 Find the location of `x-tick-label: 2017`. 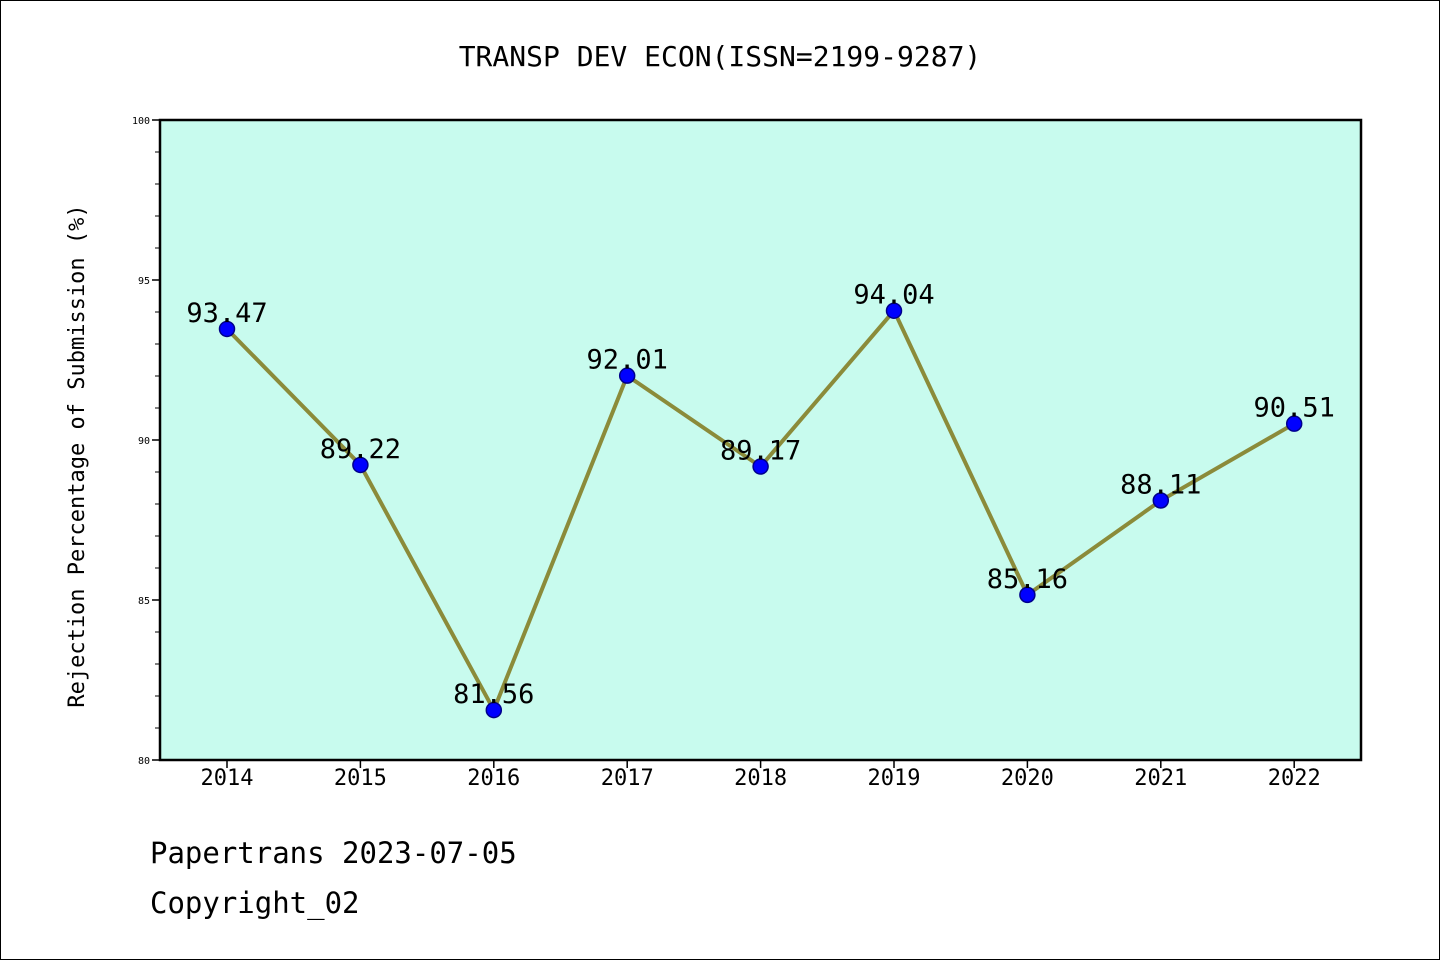

x-tick-label: 2017 is located at coordinates (627, 778).